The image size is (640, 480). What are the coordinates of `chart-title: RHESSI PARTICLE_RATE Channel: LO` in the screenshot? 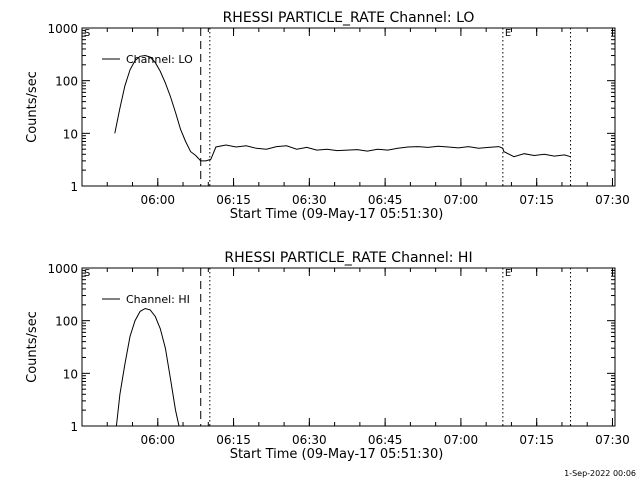 It's located at (349, 18).